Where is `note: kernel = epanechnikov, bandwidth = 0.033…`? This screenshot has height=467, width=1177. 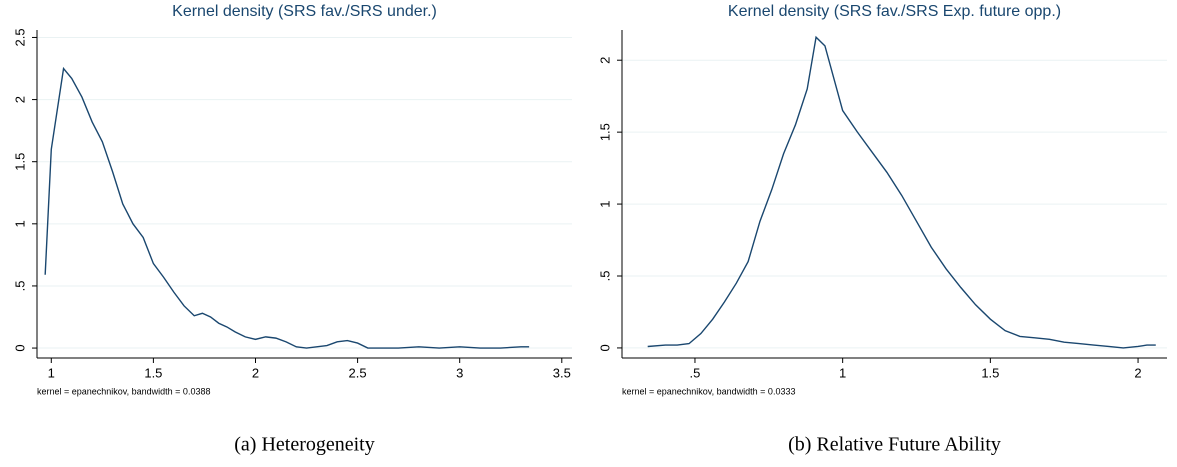 note: kernel = epanechnikov, bandwidth = 0.033… is located at coordinates (708, 391).